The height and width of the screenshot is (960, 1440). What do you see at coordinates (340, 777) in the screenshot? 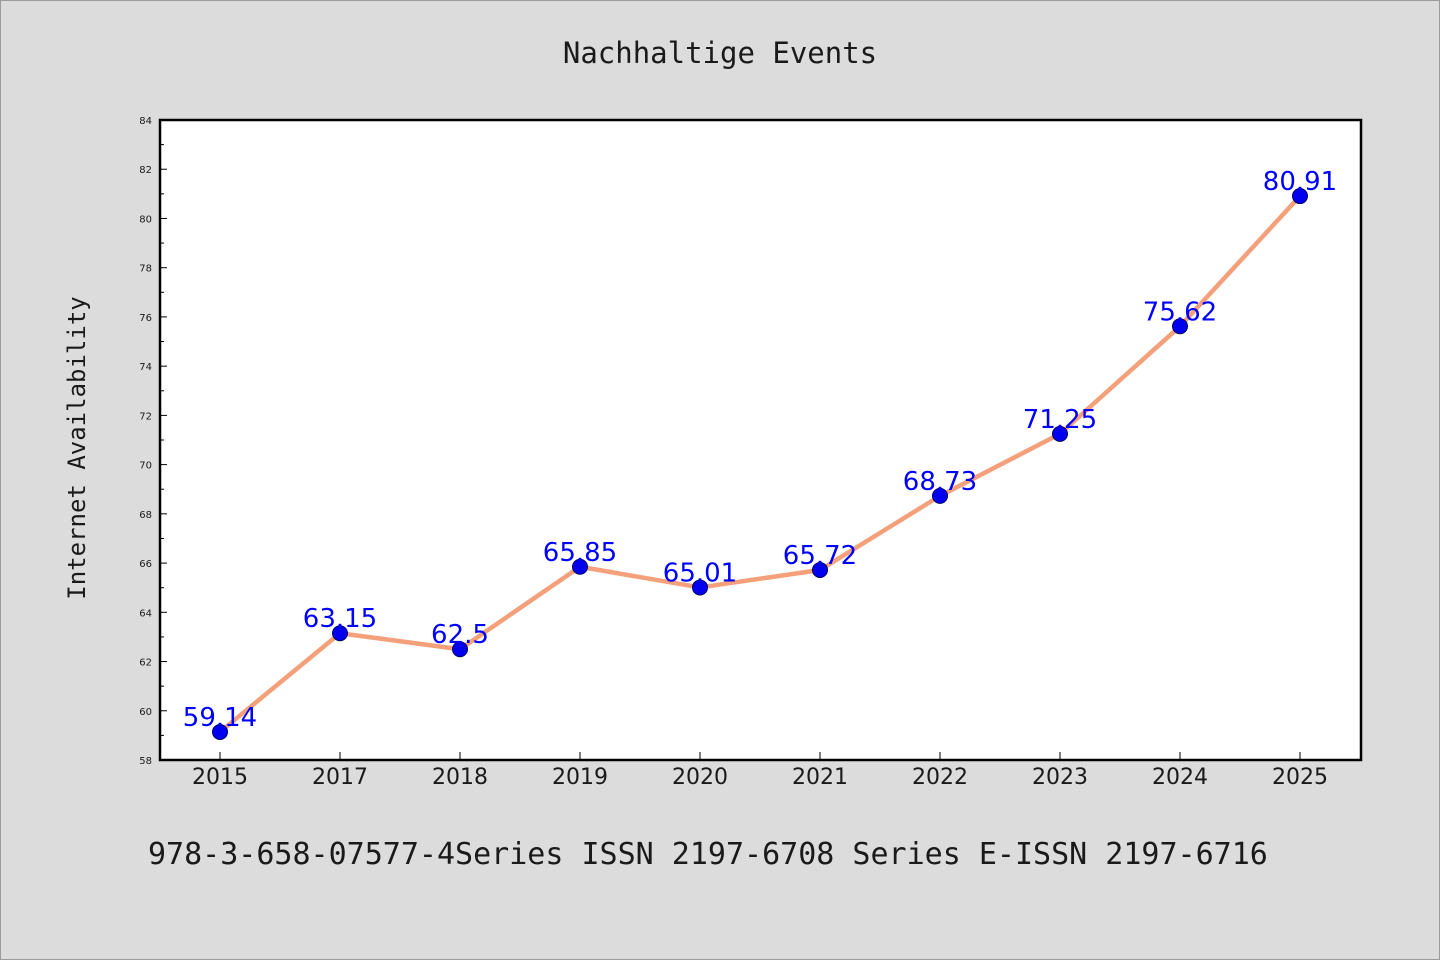
I see `x-tick-label: 2017` at bounding box center [340, 777].